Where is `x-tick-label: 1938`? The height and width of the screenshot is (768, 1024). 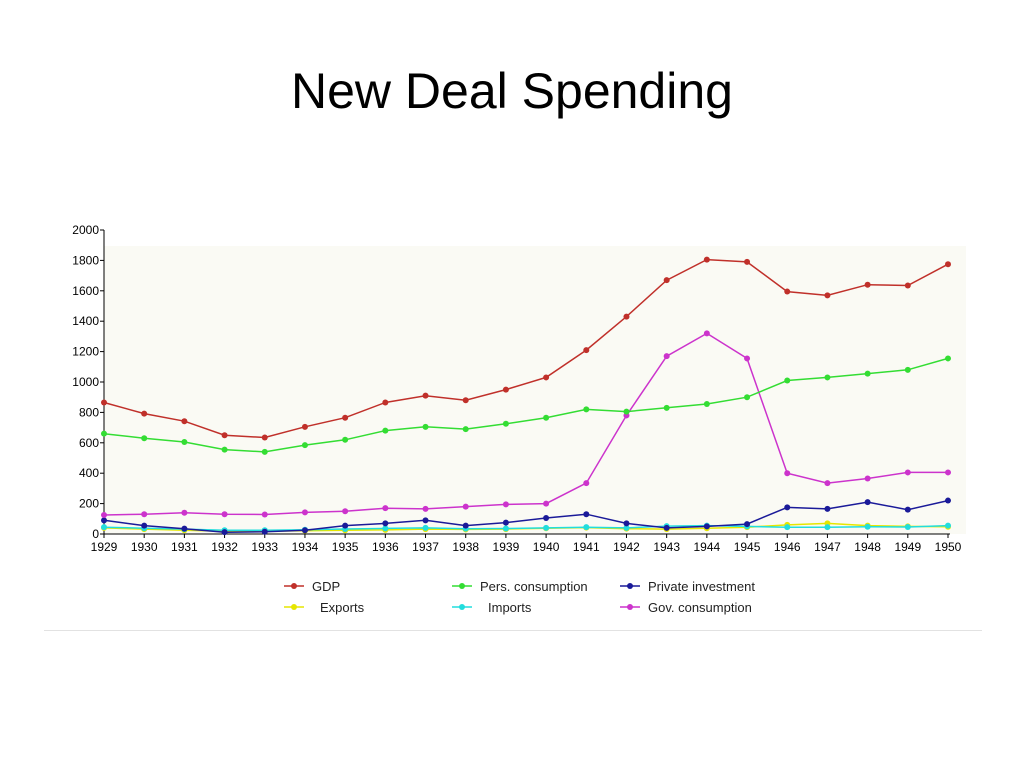
x-tick-label: 1938 is located at coordinates (465, 547).